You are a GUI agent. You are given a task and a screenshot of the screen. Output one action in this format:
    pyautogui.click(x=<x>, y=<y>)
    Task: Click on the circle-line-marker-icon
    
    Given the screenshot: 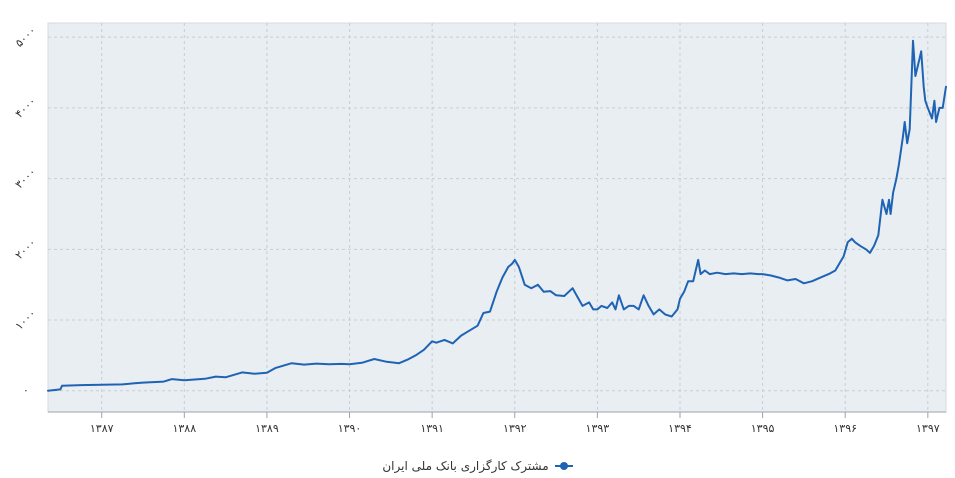 What is the action you would take?
    pyautogui.click(x=563, y=466)
    